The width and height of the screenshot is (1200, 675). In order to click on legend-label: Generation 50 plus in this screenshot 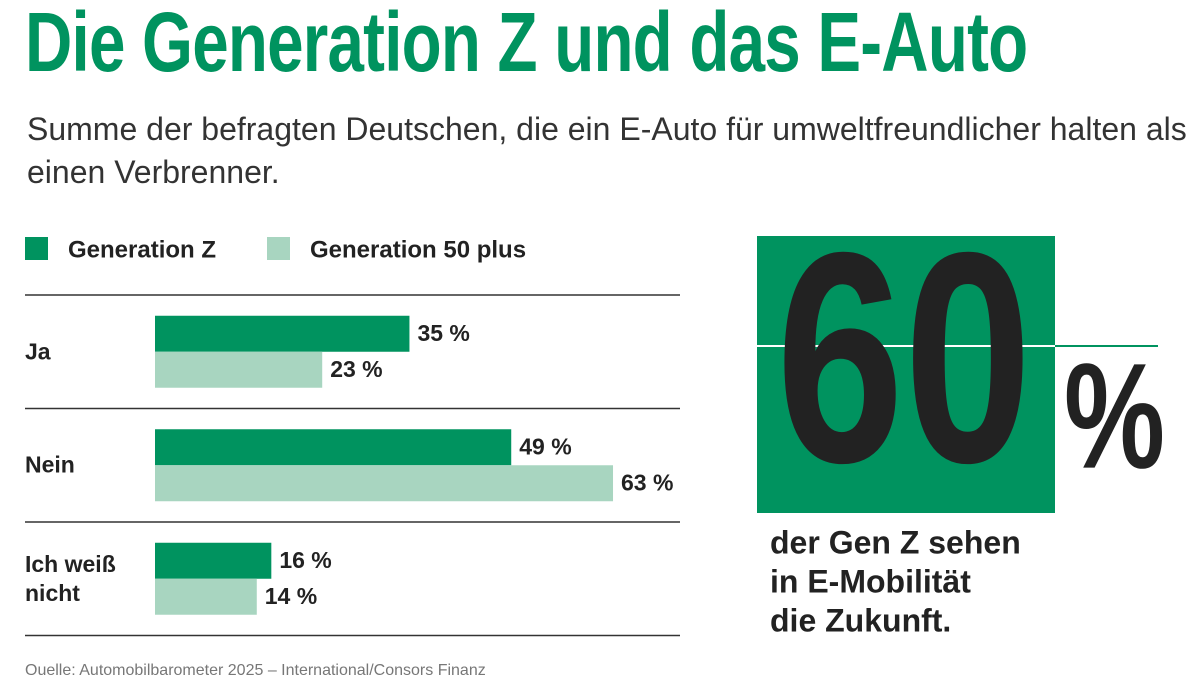, I will do `click(418, 249)`.